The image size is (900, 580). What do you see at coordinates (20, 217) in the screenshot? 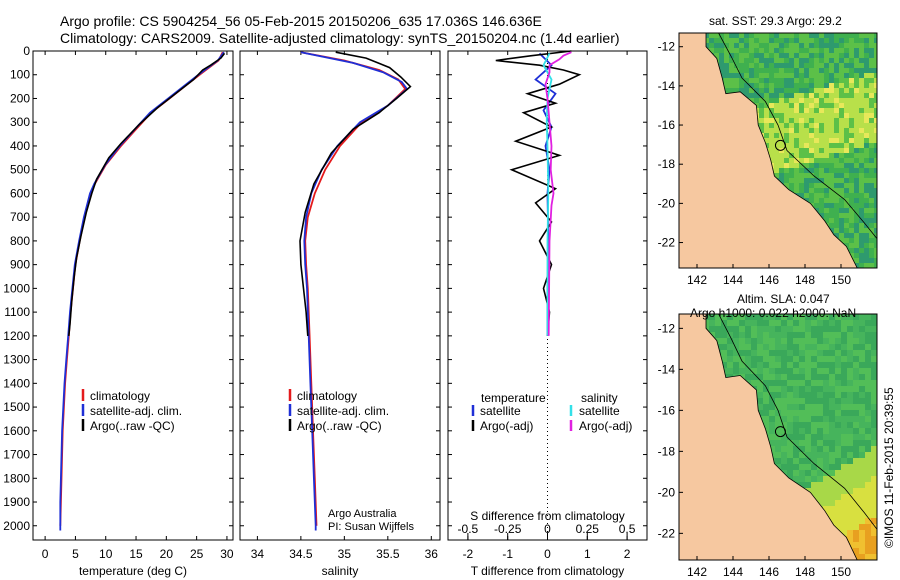
I see `y-tick-label: 700` at bounding box center [20, 217].